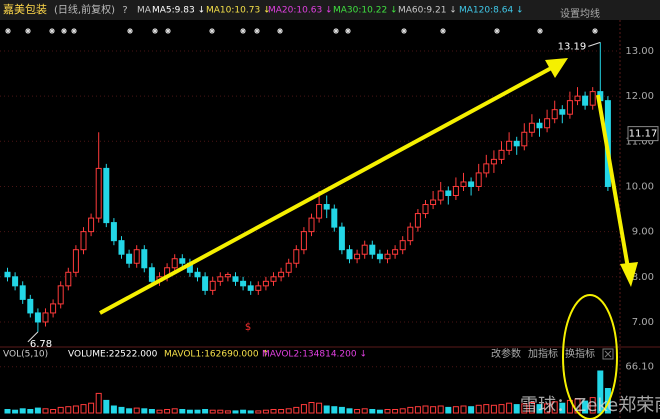  Describe the element at coordinates (365, 11) in the screenshot. I see `ma-entry: MA30:10.22 ↓` at that location.